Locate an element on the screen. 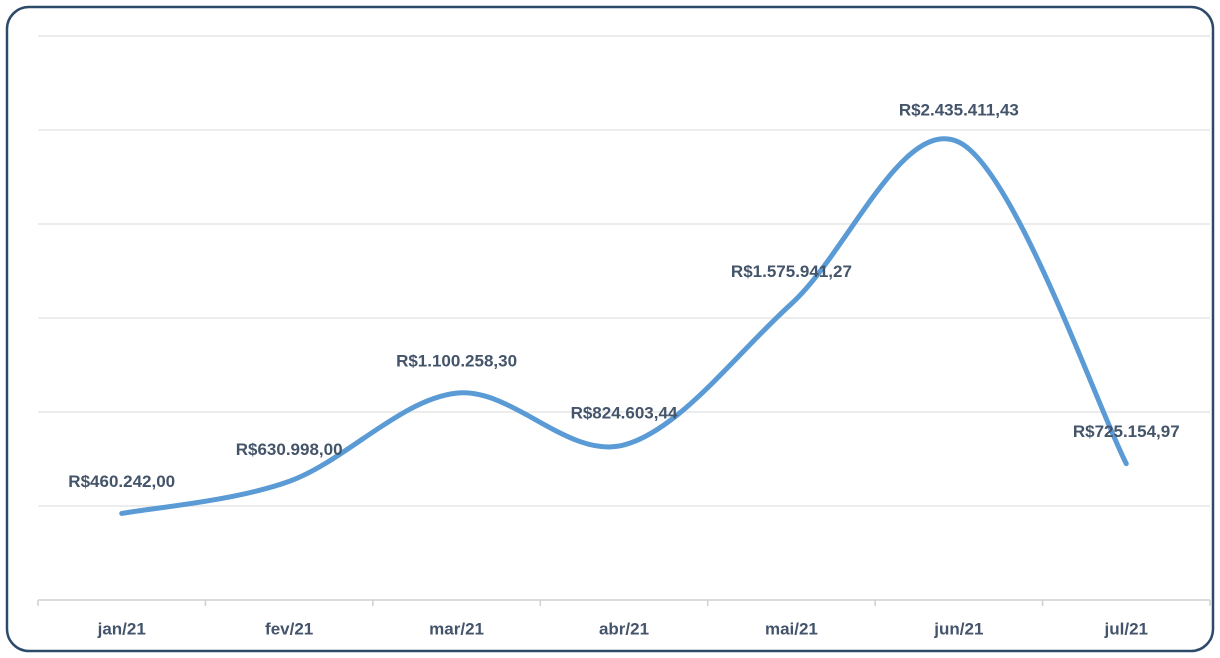 This screenshot has height=658, width=1220. x-tick-label: jan/21 is located at coordinates (121, 628).